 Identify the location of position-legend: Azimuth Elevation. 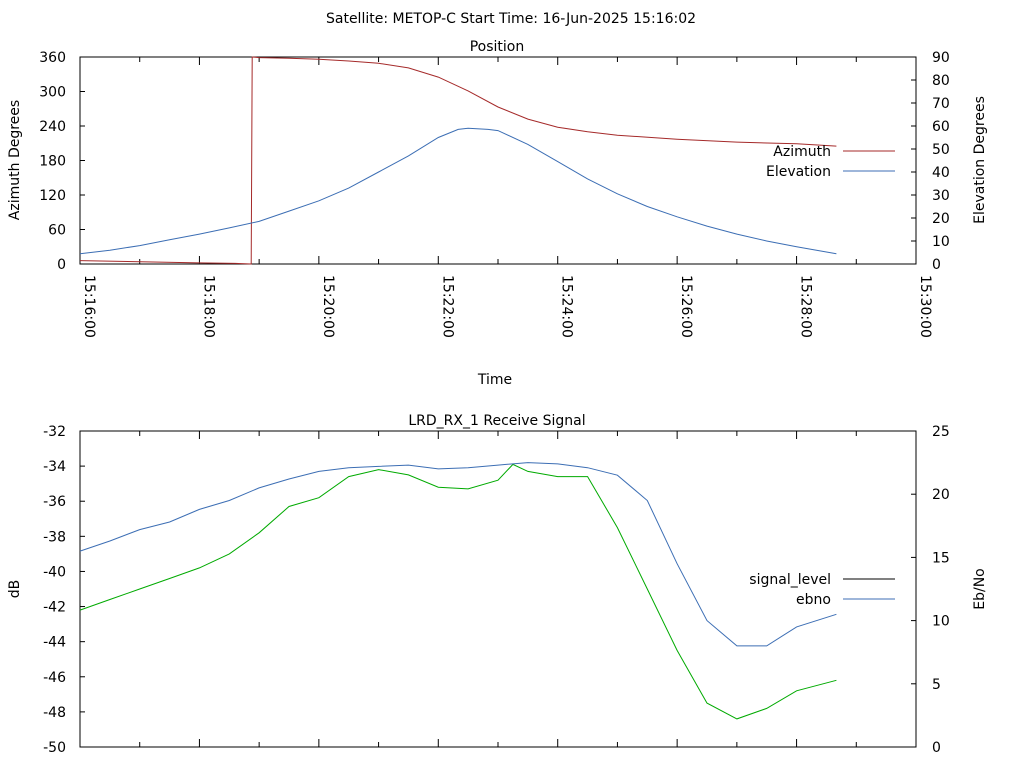
(830, 162).